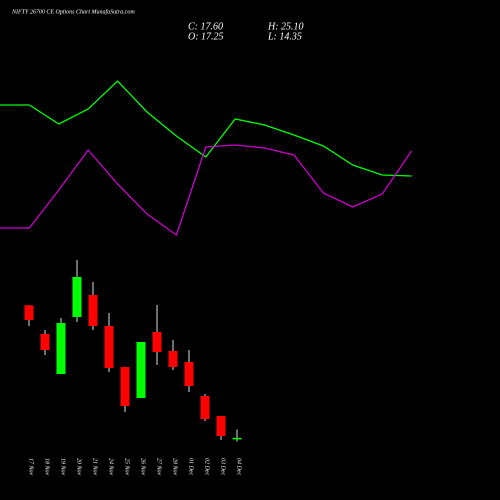 This screenshot has height=500, width=500. Describe the element at coordinates (205, 26) in the screenshot. I see `close-label: C: 17.60` at that location.